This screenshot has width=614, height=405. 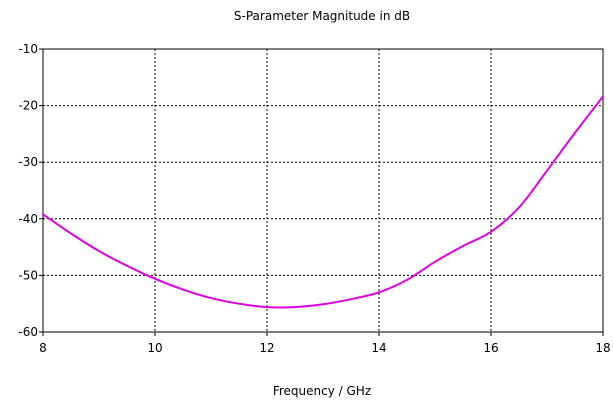 I want to click on x-tick-label: 10, so click(x=154, y=348).